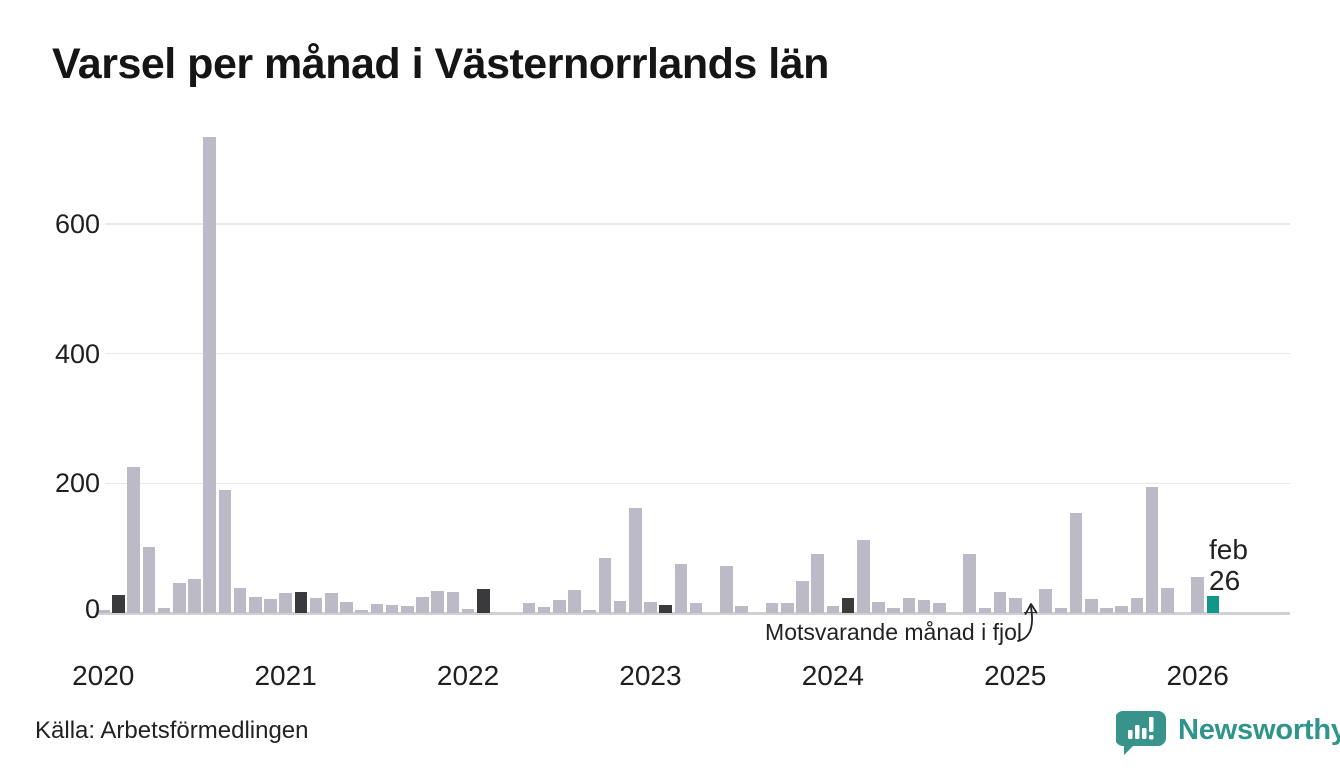  I want to click on x-axis-year-label-2020: 2020, so click(103, 675).